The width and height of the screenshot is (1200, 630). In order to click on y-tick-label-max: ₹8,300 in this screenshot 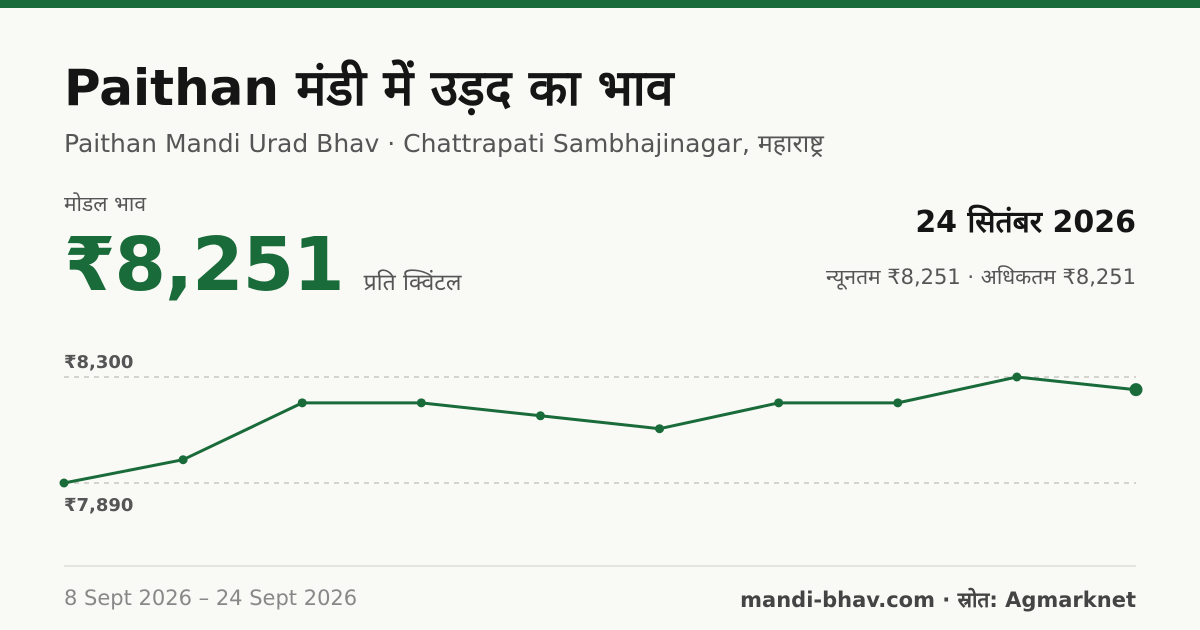, I will do `click(98, 362)`.